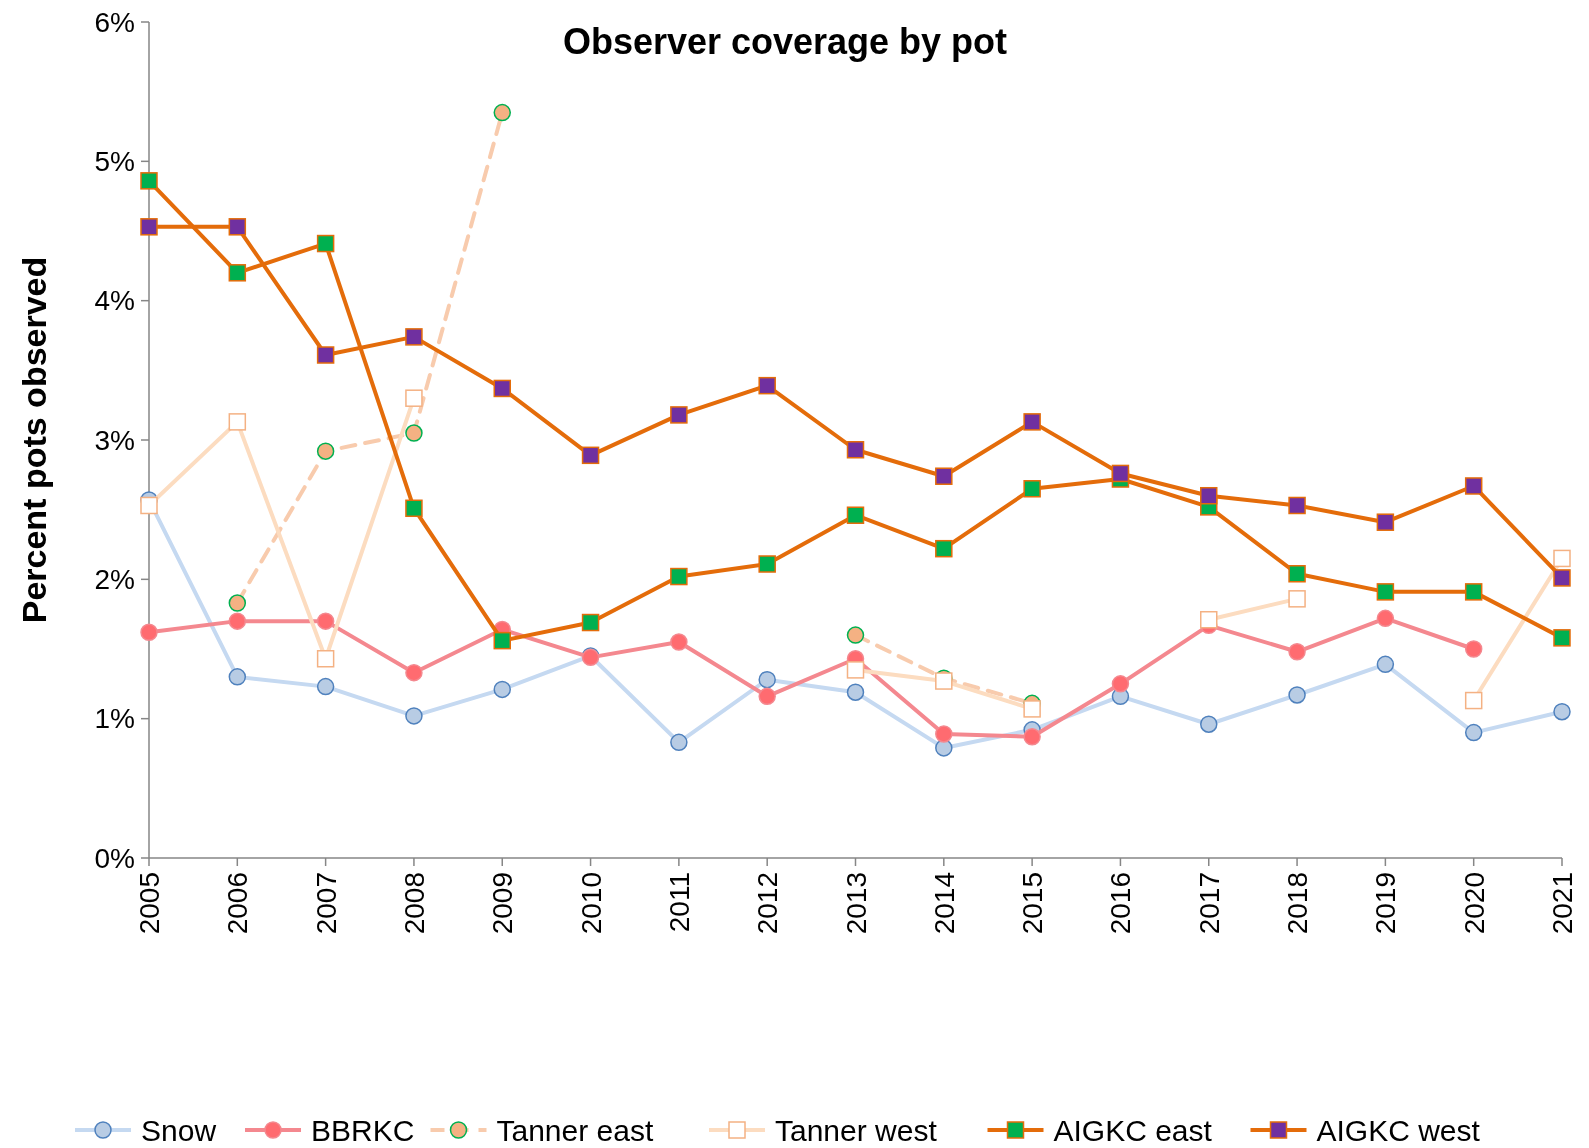  Describe the element at coordinates (1386, 903) in the screenshot. I see `x-tick-label: 2019` at that location.